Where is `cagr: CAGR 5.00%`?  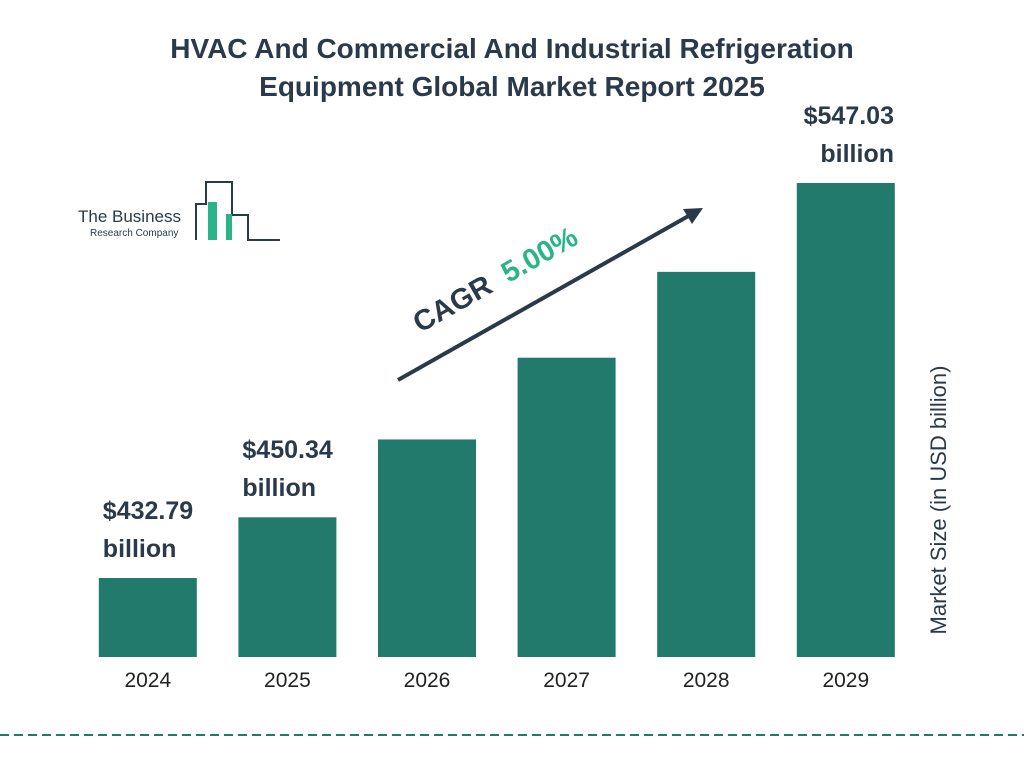 cagr: CAGR 5.00% is located at coordinates (496, 280).